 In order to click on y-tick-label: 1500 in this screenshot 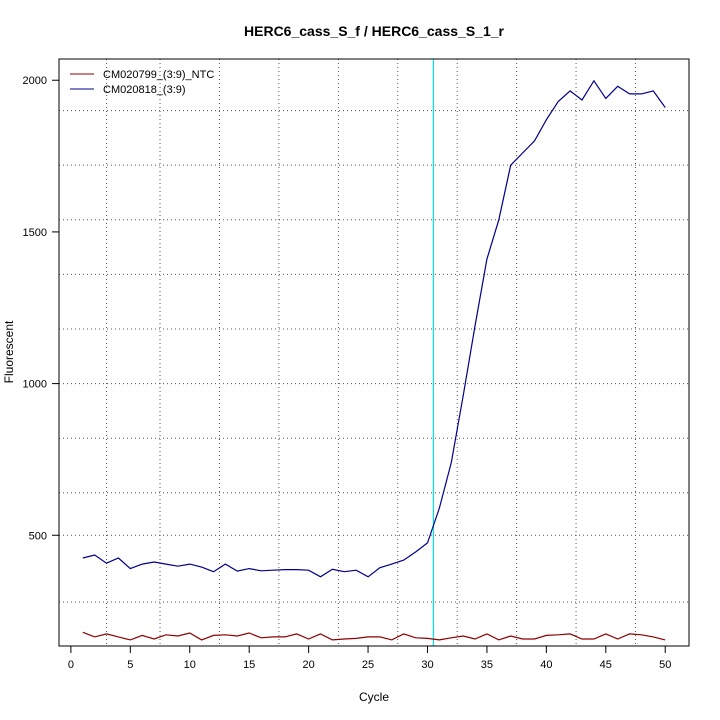, I will do `click(35, 233)`.